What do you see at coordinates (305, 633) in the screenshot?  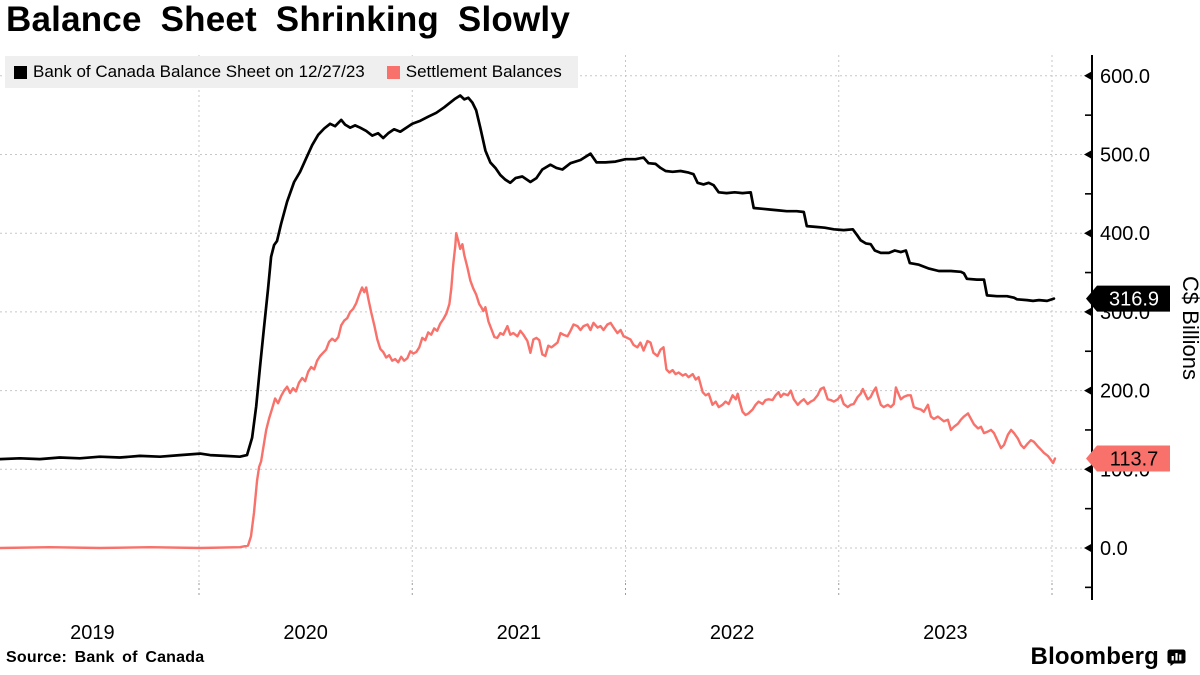 I see `x-tick-label-2020: 2020` at bounding box center [305, 633].